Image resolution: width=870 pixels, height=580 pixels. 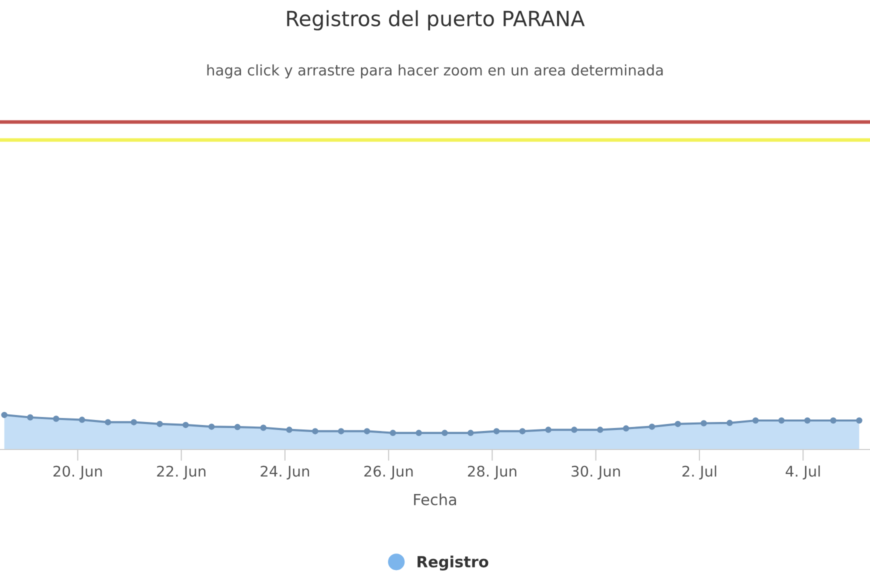 What do you see at coordinates (77, 473) in the screenshot?
I see `x-tick-label: 20. Jun` at bounding box center [77, 473].